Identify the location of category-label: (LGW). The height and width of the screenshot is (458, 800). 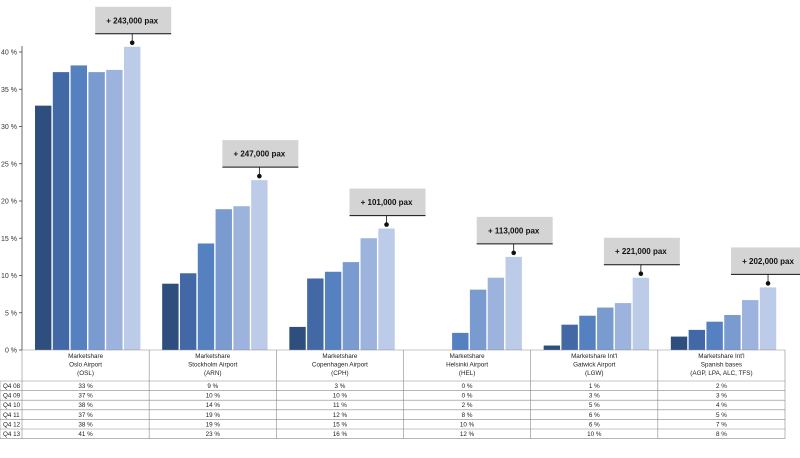
(594, 373).